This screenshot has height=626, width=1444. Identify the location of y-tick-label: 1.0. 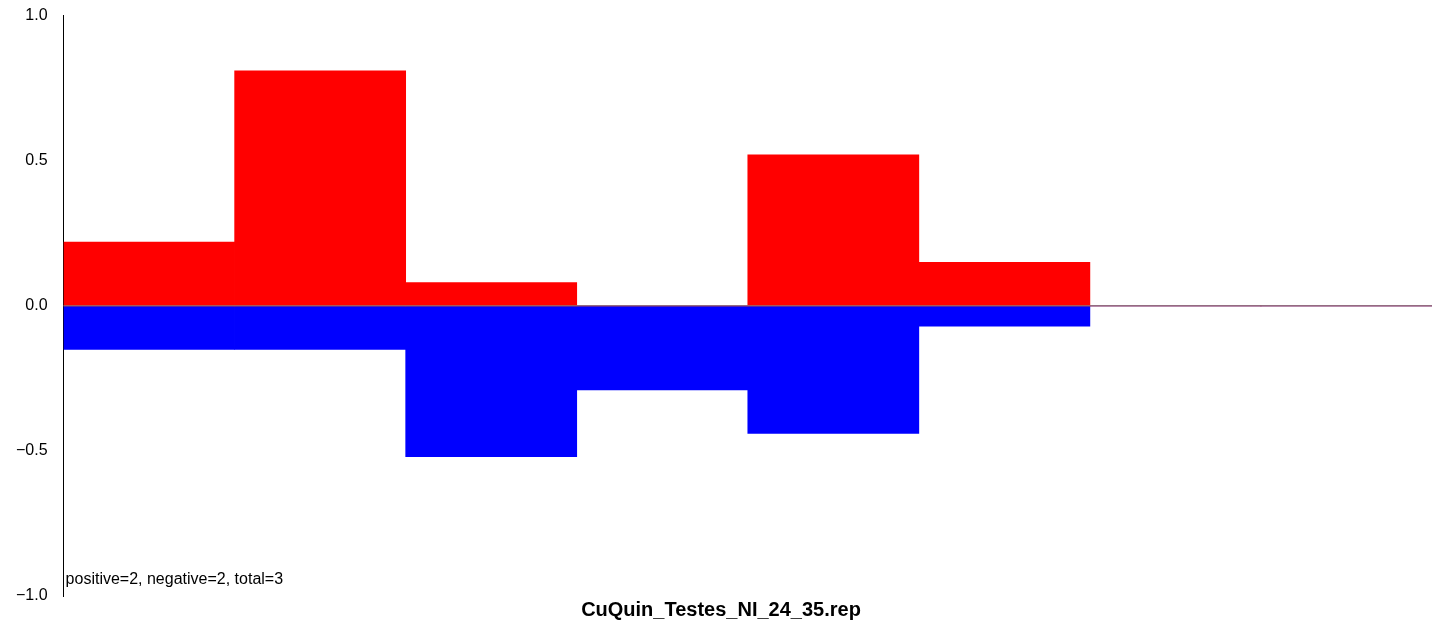
(36, 15).